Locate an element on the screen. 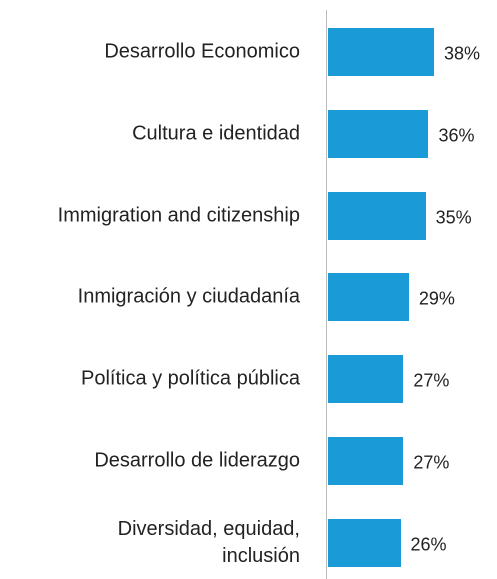 The height and width of the screenshot is (579, 497). value-label: 38% is located at coordinates (462, 53).